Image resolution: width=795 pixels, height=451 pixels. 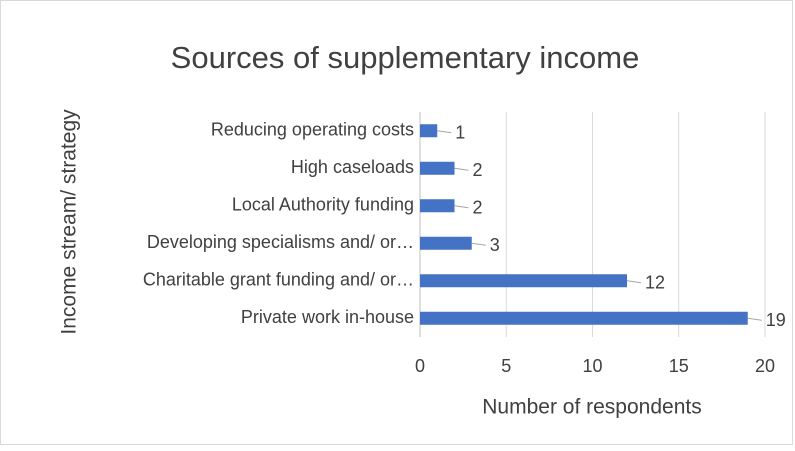 I want to click on x-tick-label: 15, so click(x=679, y=366).